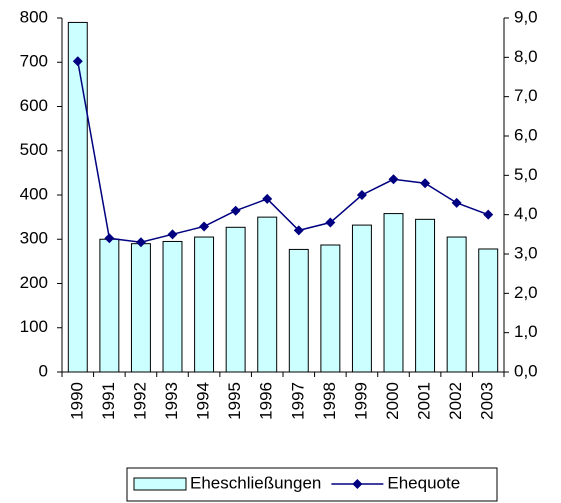  What do you see at coordinates (171, 401) in the screenshot?
I see `x-tick-label: 1993` at bounding box center [171, 401].